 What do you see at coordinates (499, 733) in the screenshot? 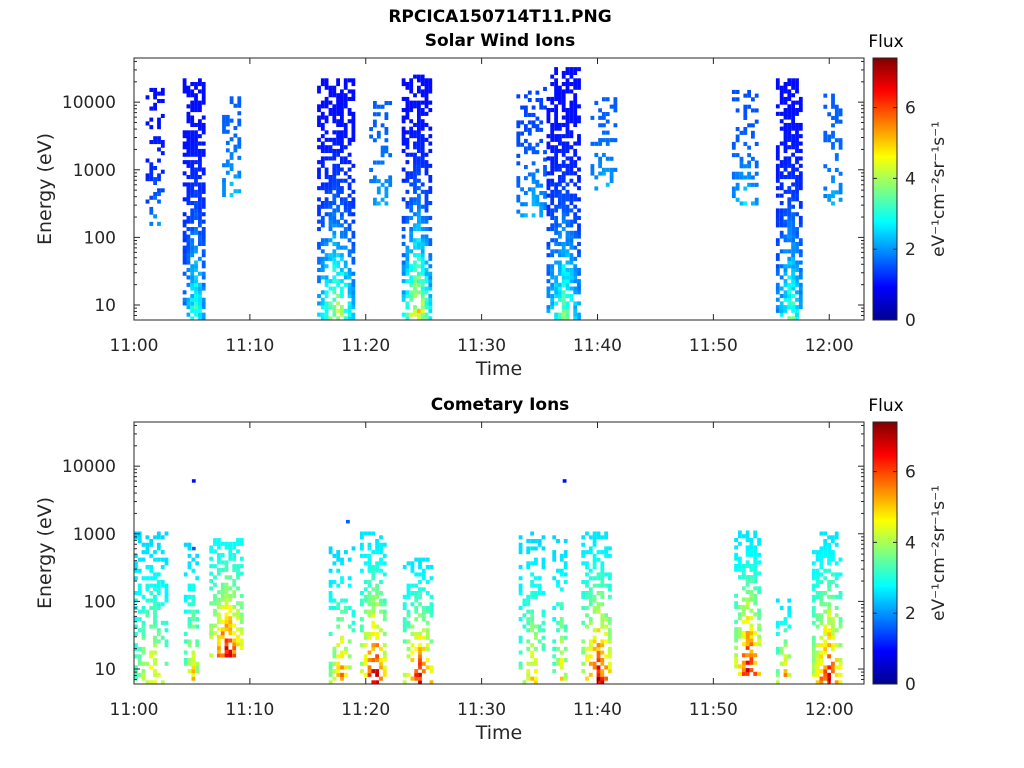
I see `x-axis-label: Time` at bounding box center [499, 733].